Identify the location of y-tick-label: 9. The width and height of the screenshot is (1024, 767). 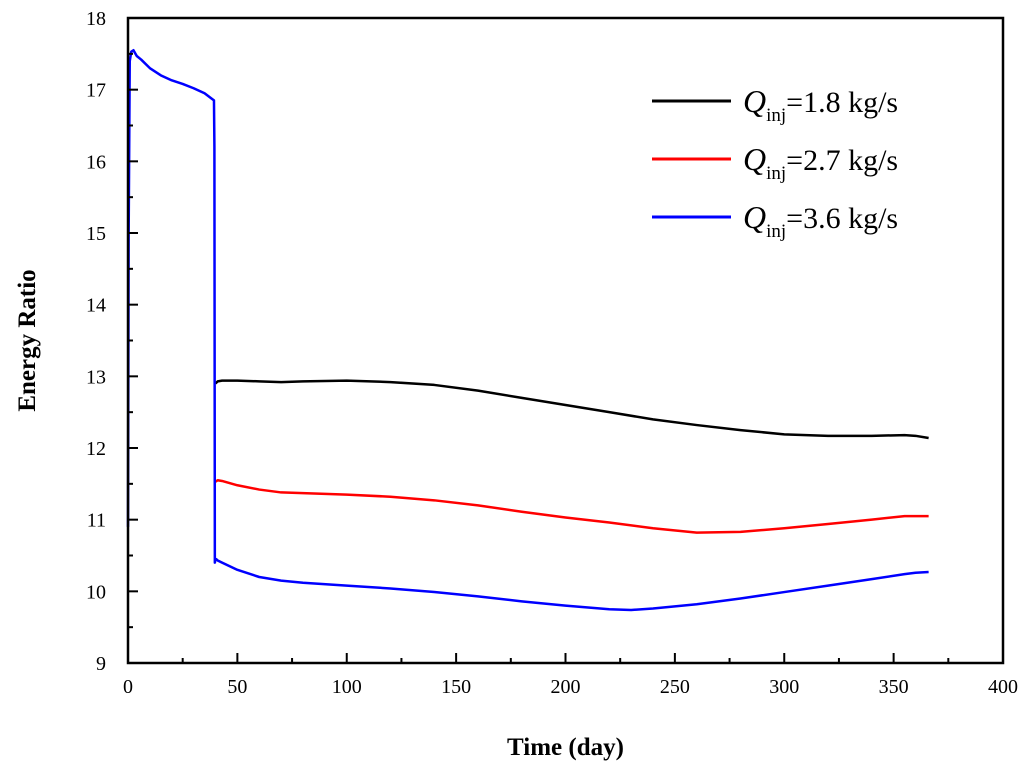
(101, 664).